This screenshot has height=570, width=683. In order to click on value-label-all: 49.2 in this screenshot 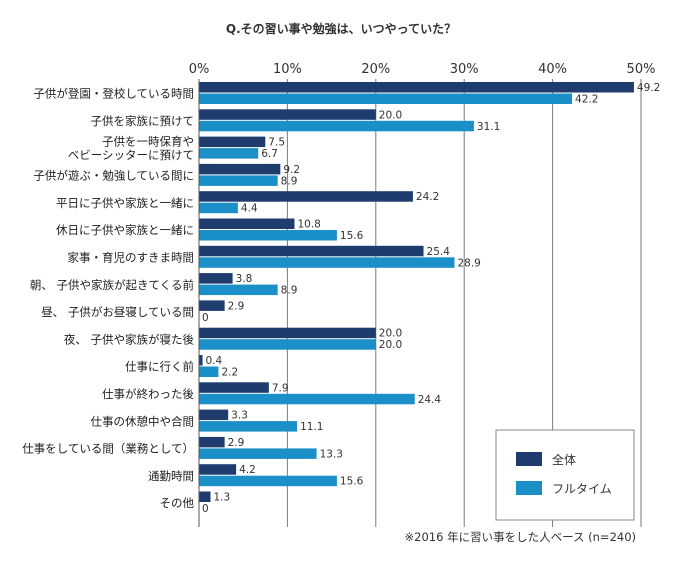, I will do `click(648, 88)`.